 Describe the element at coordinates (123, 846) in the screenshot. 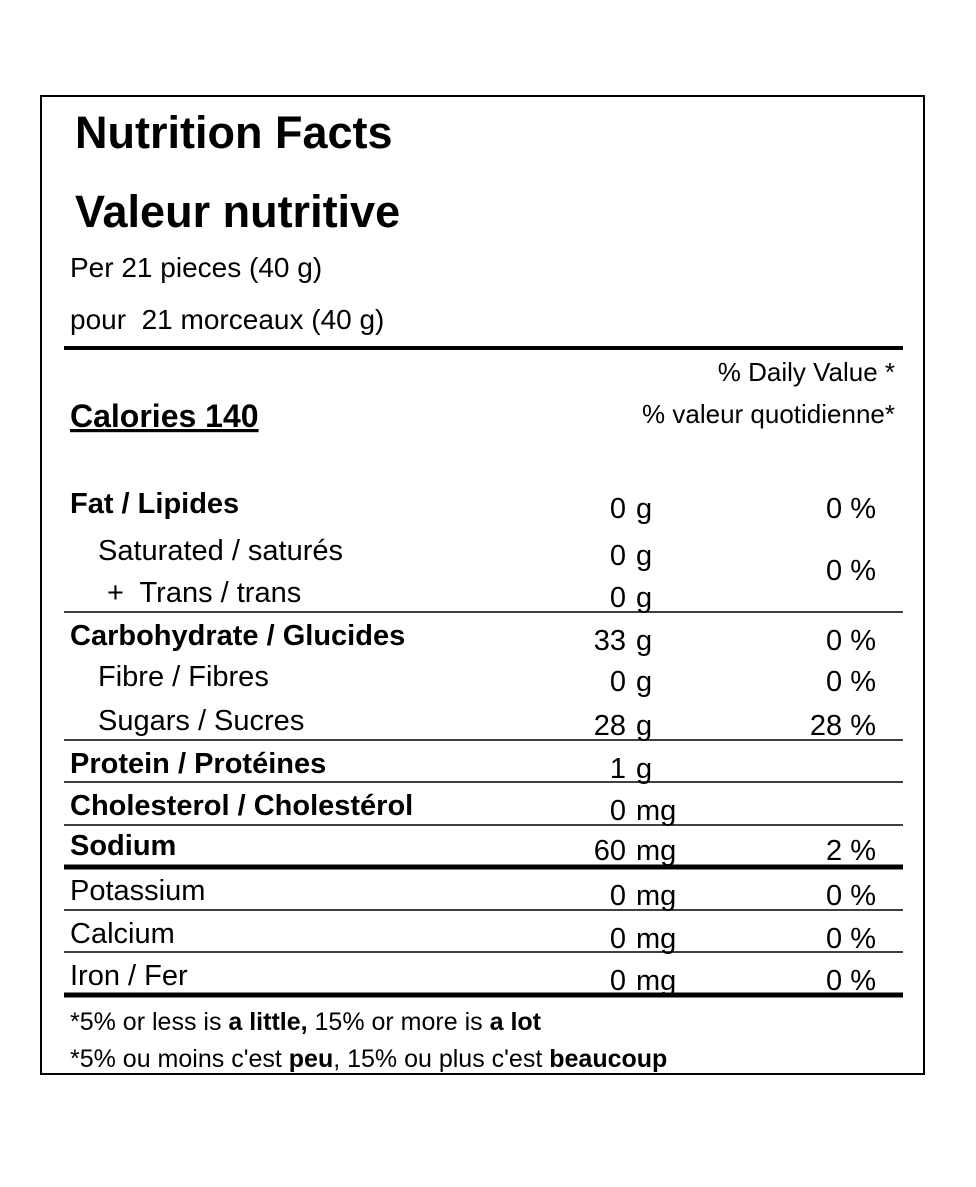

I see `nutrient-name: Sodium` at that location.